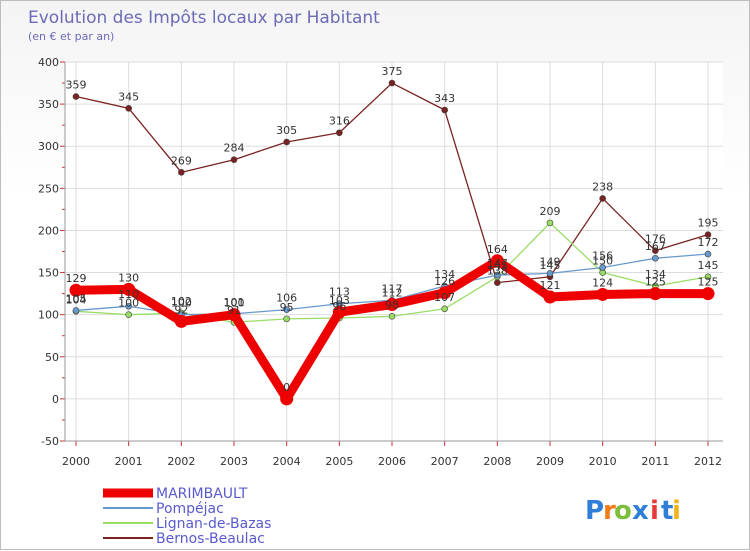 This screenshot has height=551, width=750. I want to click on data-label: 91, so click(234, 310).